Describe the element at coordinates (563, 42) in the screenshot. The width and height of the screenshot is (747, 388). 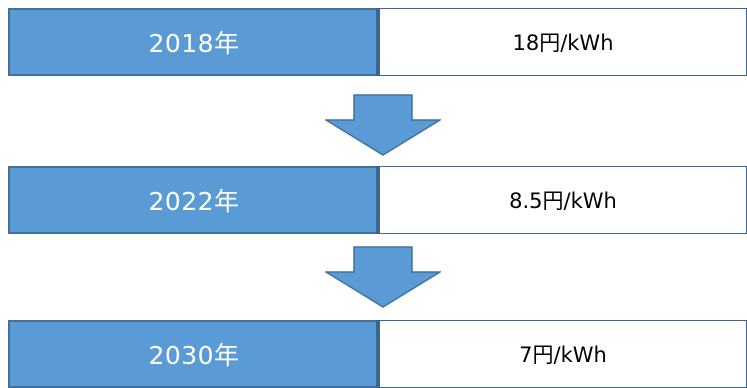
I see `price-value: 18円/kWh` at that location.